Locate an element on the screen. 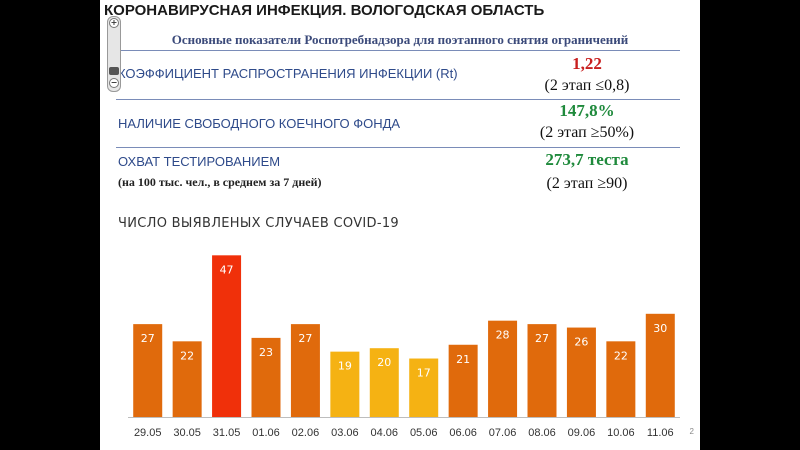 Image resolution: width=800 pixels, height=450 pixels. x-tick-label: 09.06 is located at coordinates (582, 433).